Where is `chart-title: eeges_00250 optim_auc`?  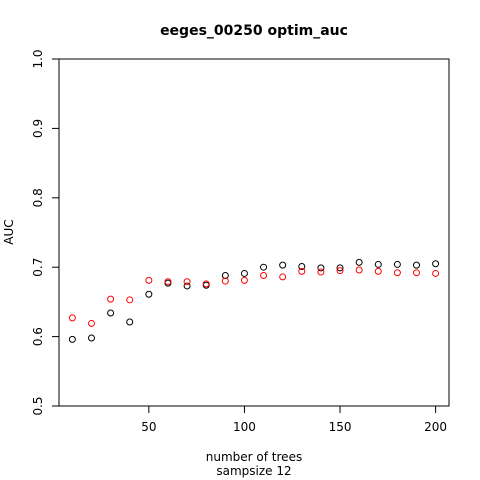
chart-title: eeges_00250 optim_auc is located at coordinates (254, 31).